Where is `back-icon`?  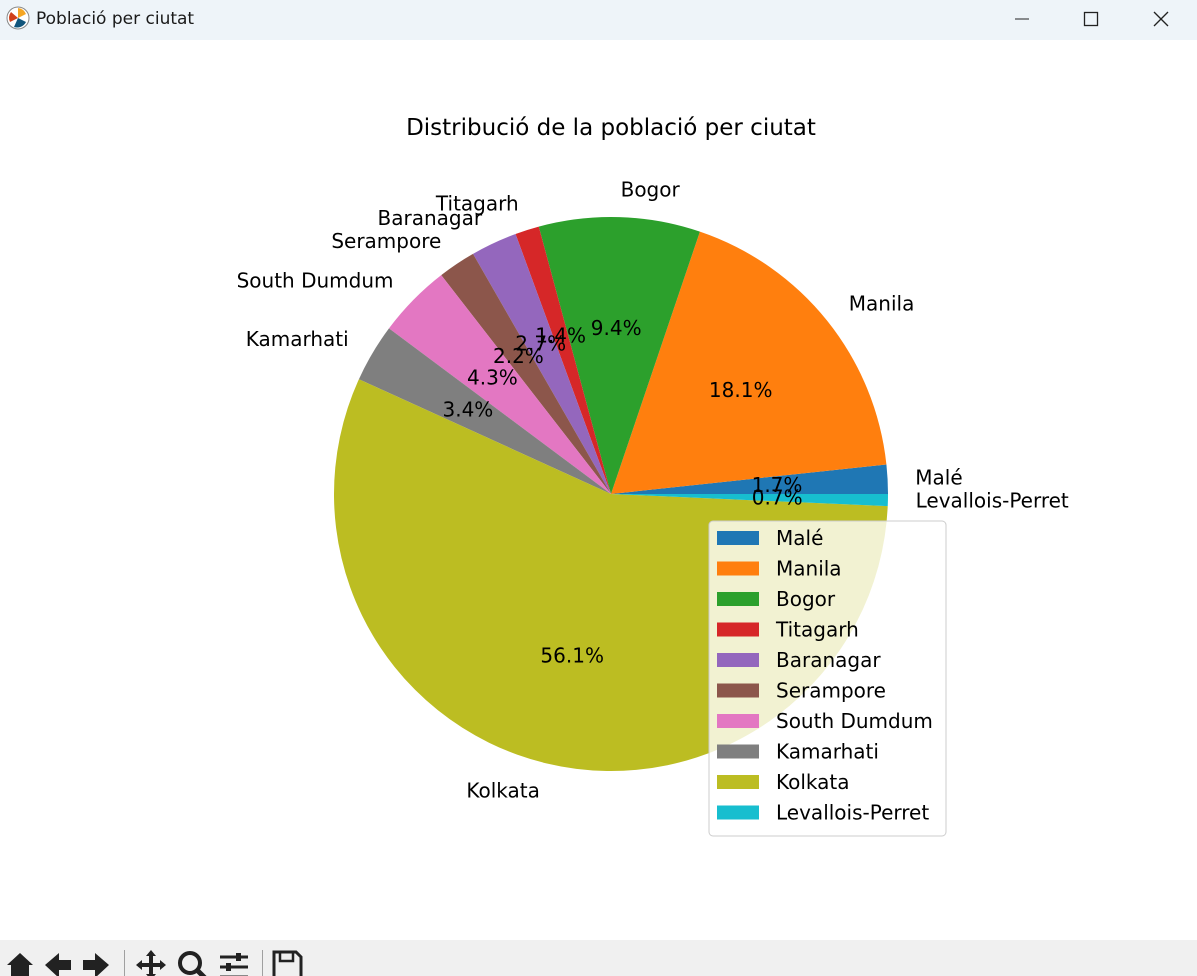
back-icon is located at coordinates (58, 962).